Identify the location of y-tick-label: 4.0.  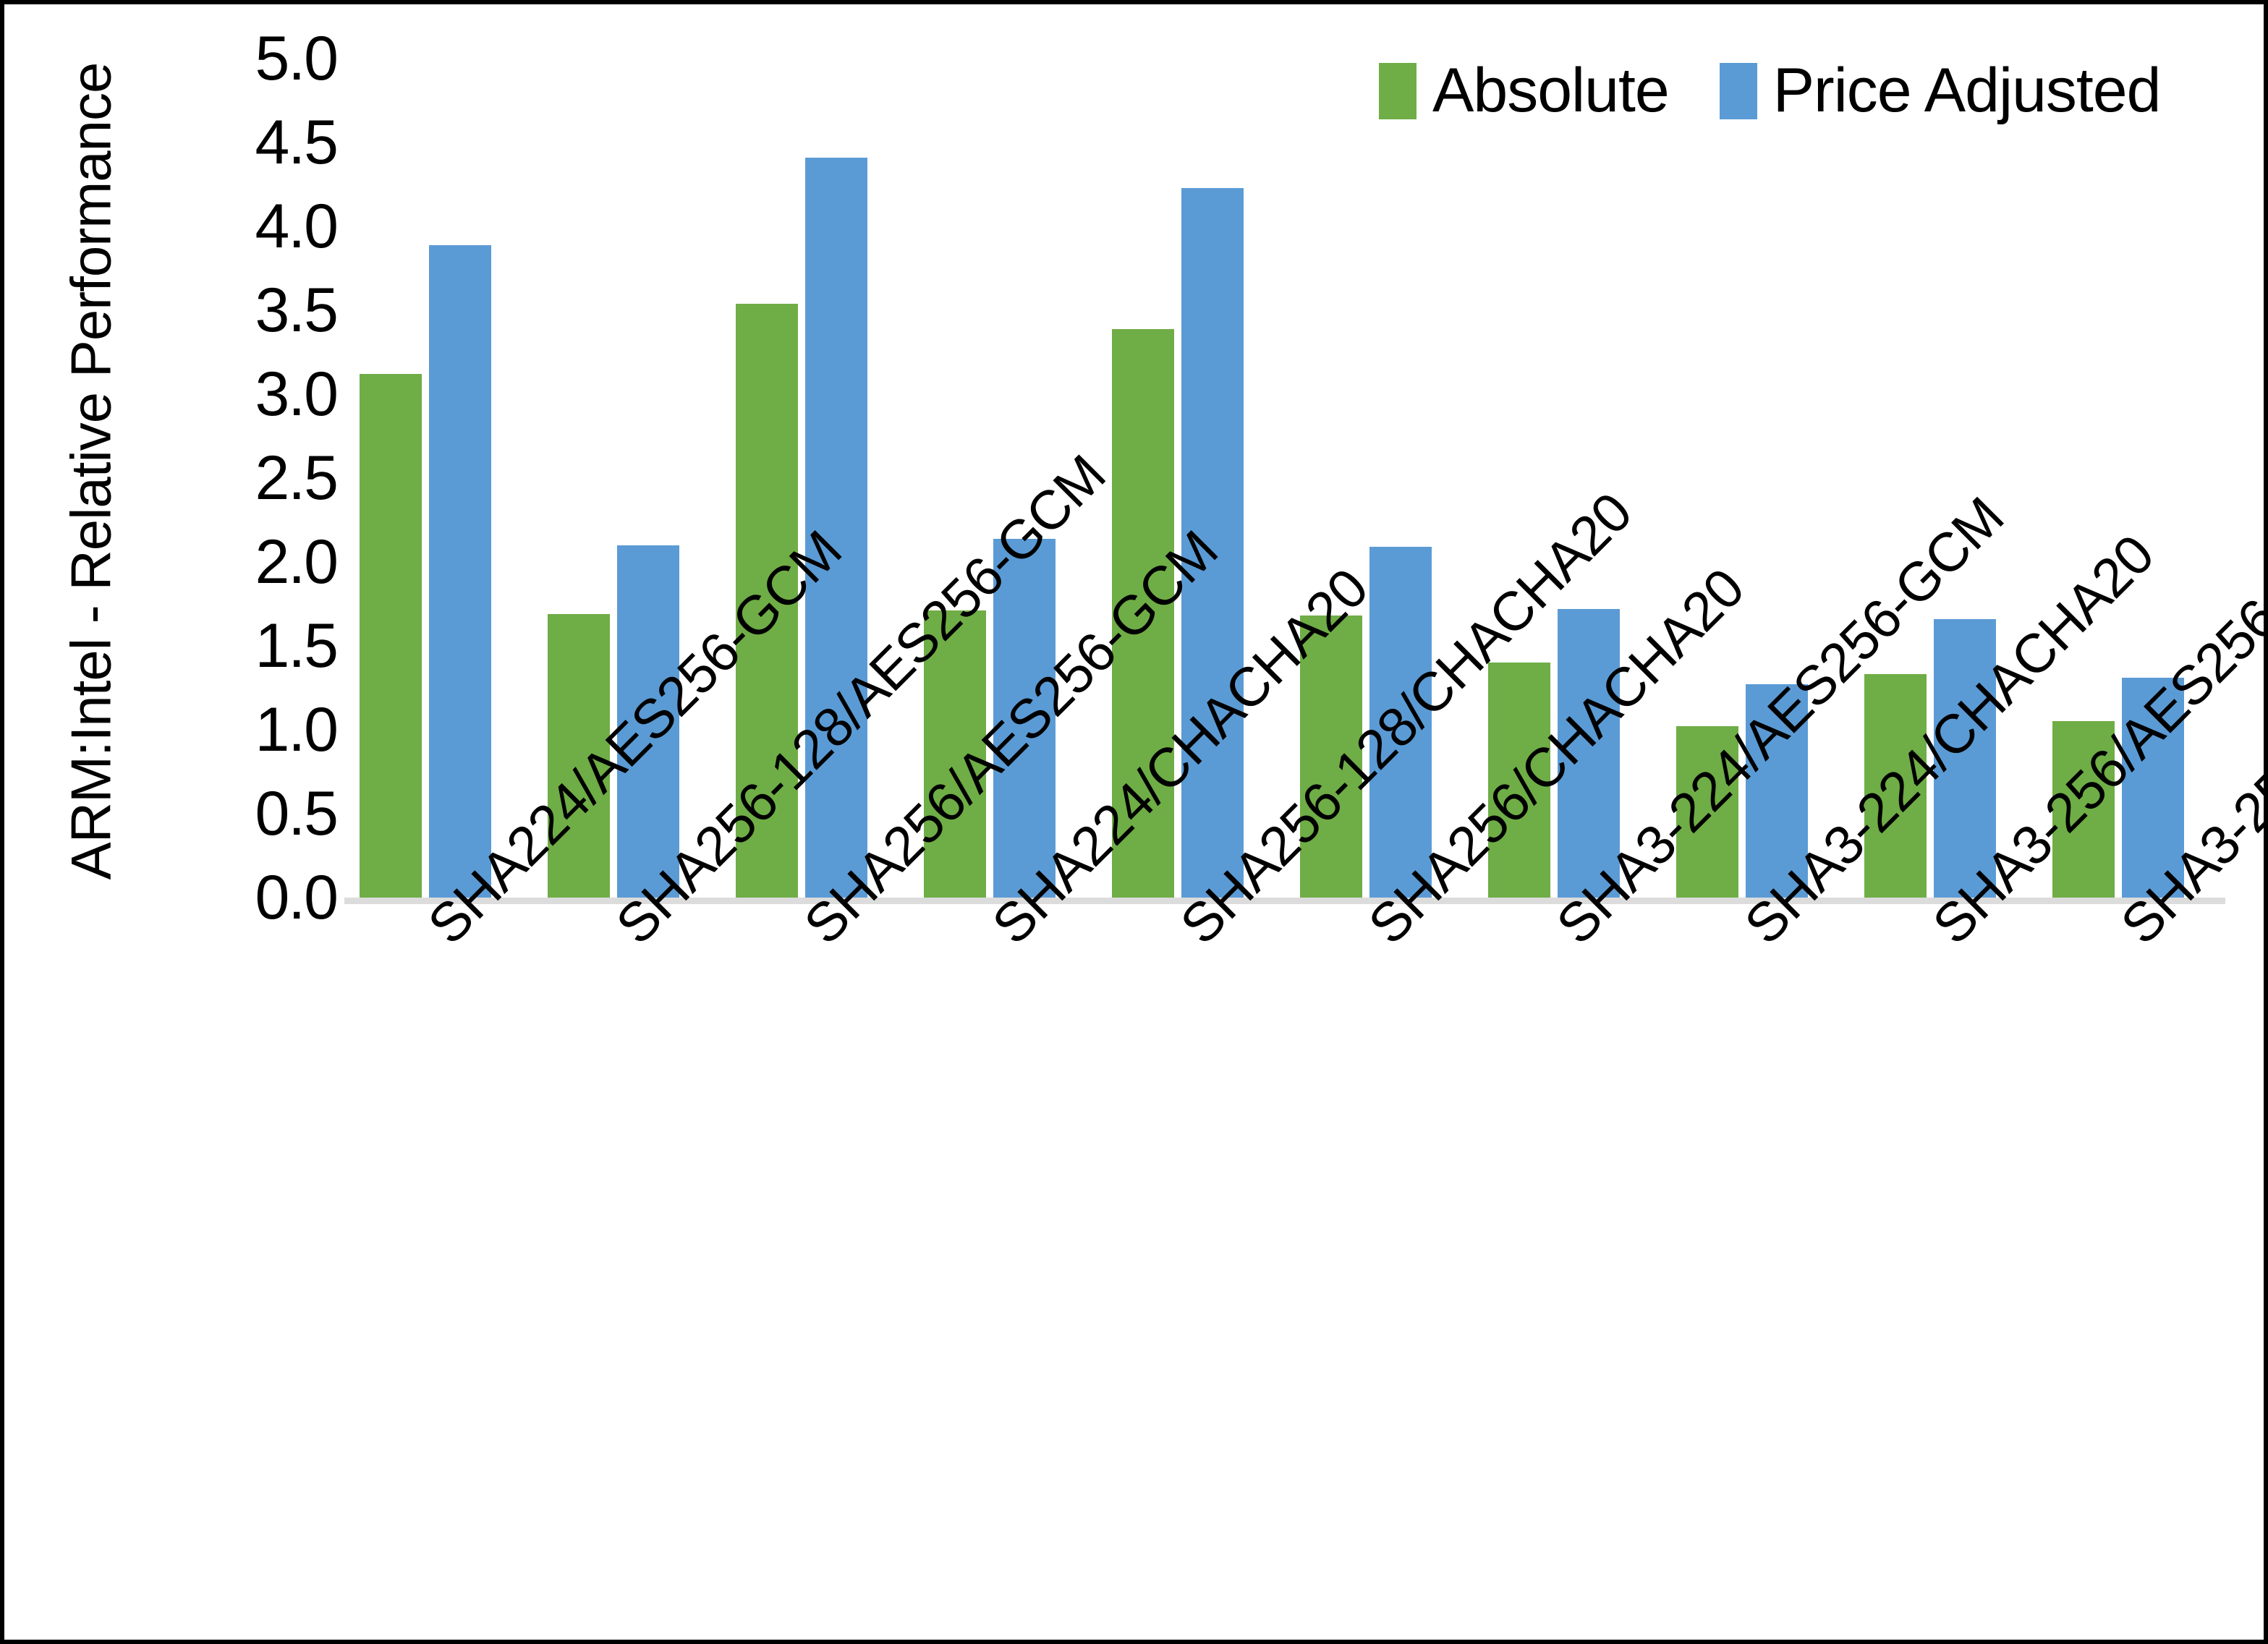
(297, 226).